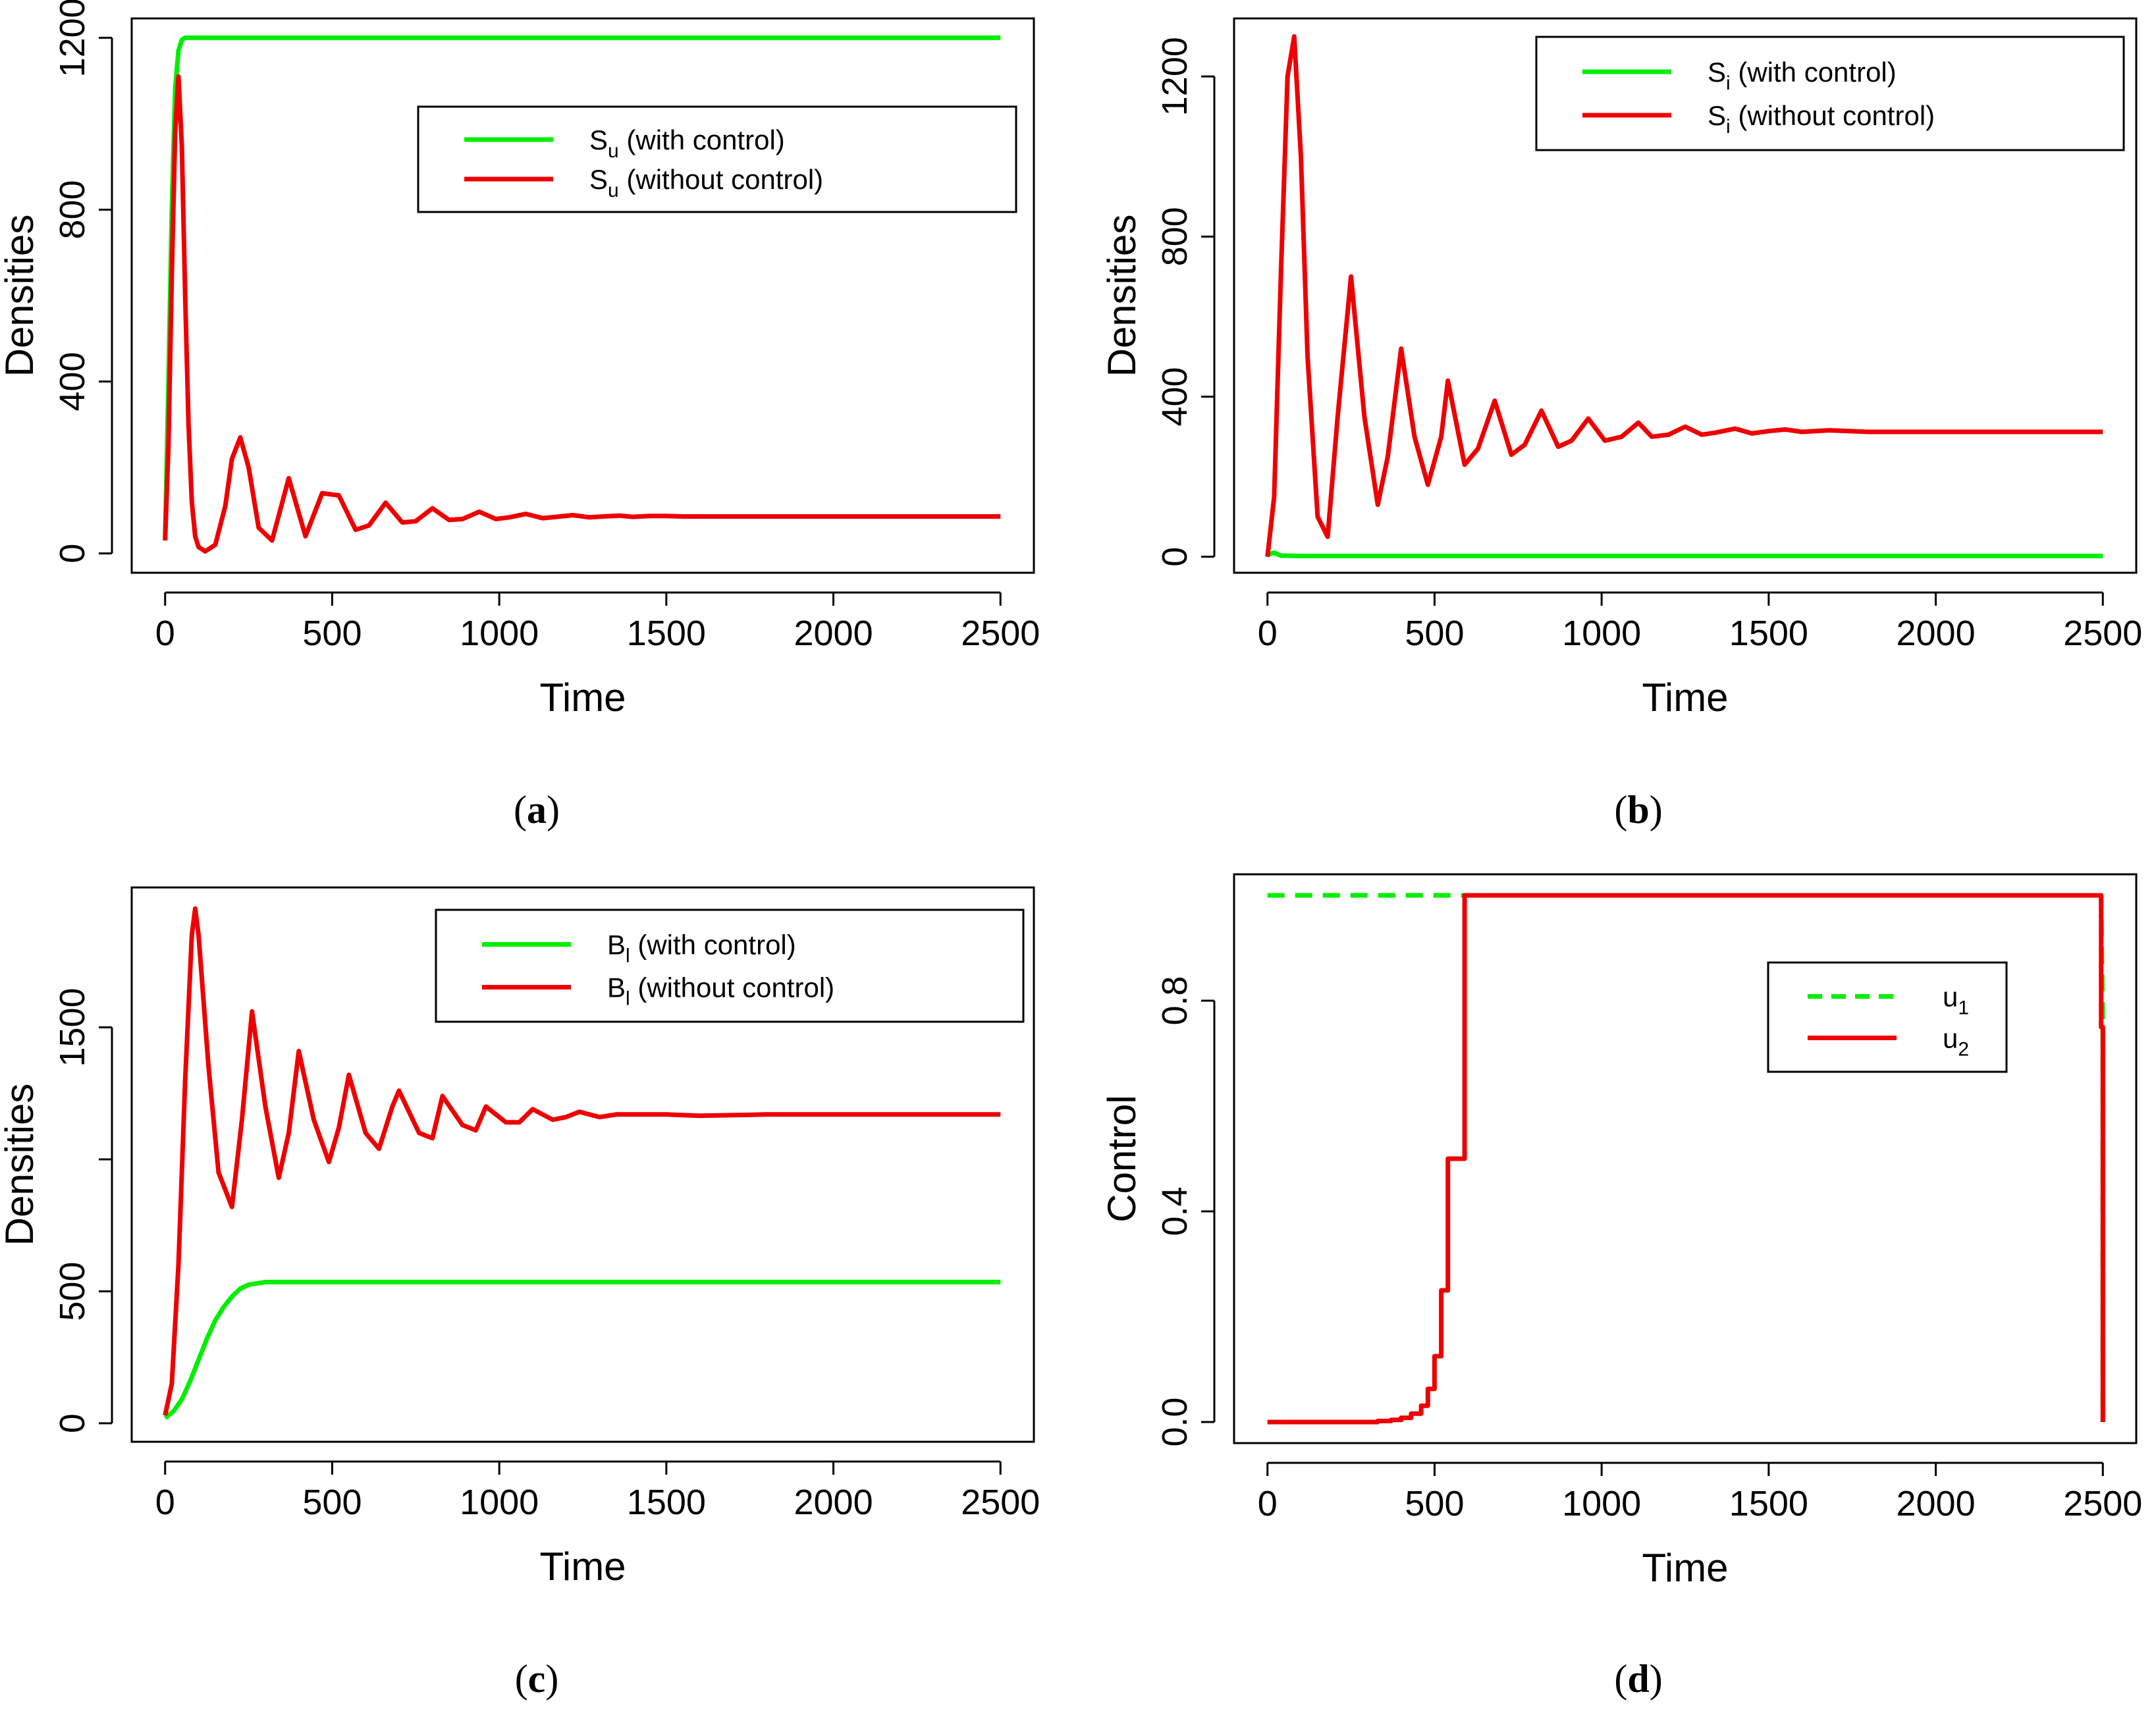  Describe the element at coordinates (72, 38) in the screenshot. I see `y-tick-label: 1200` at that location.